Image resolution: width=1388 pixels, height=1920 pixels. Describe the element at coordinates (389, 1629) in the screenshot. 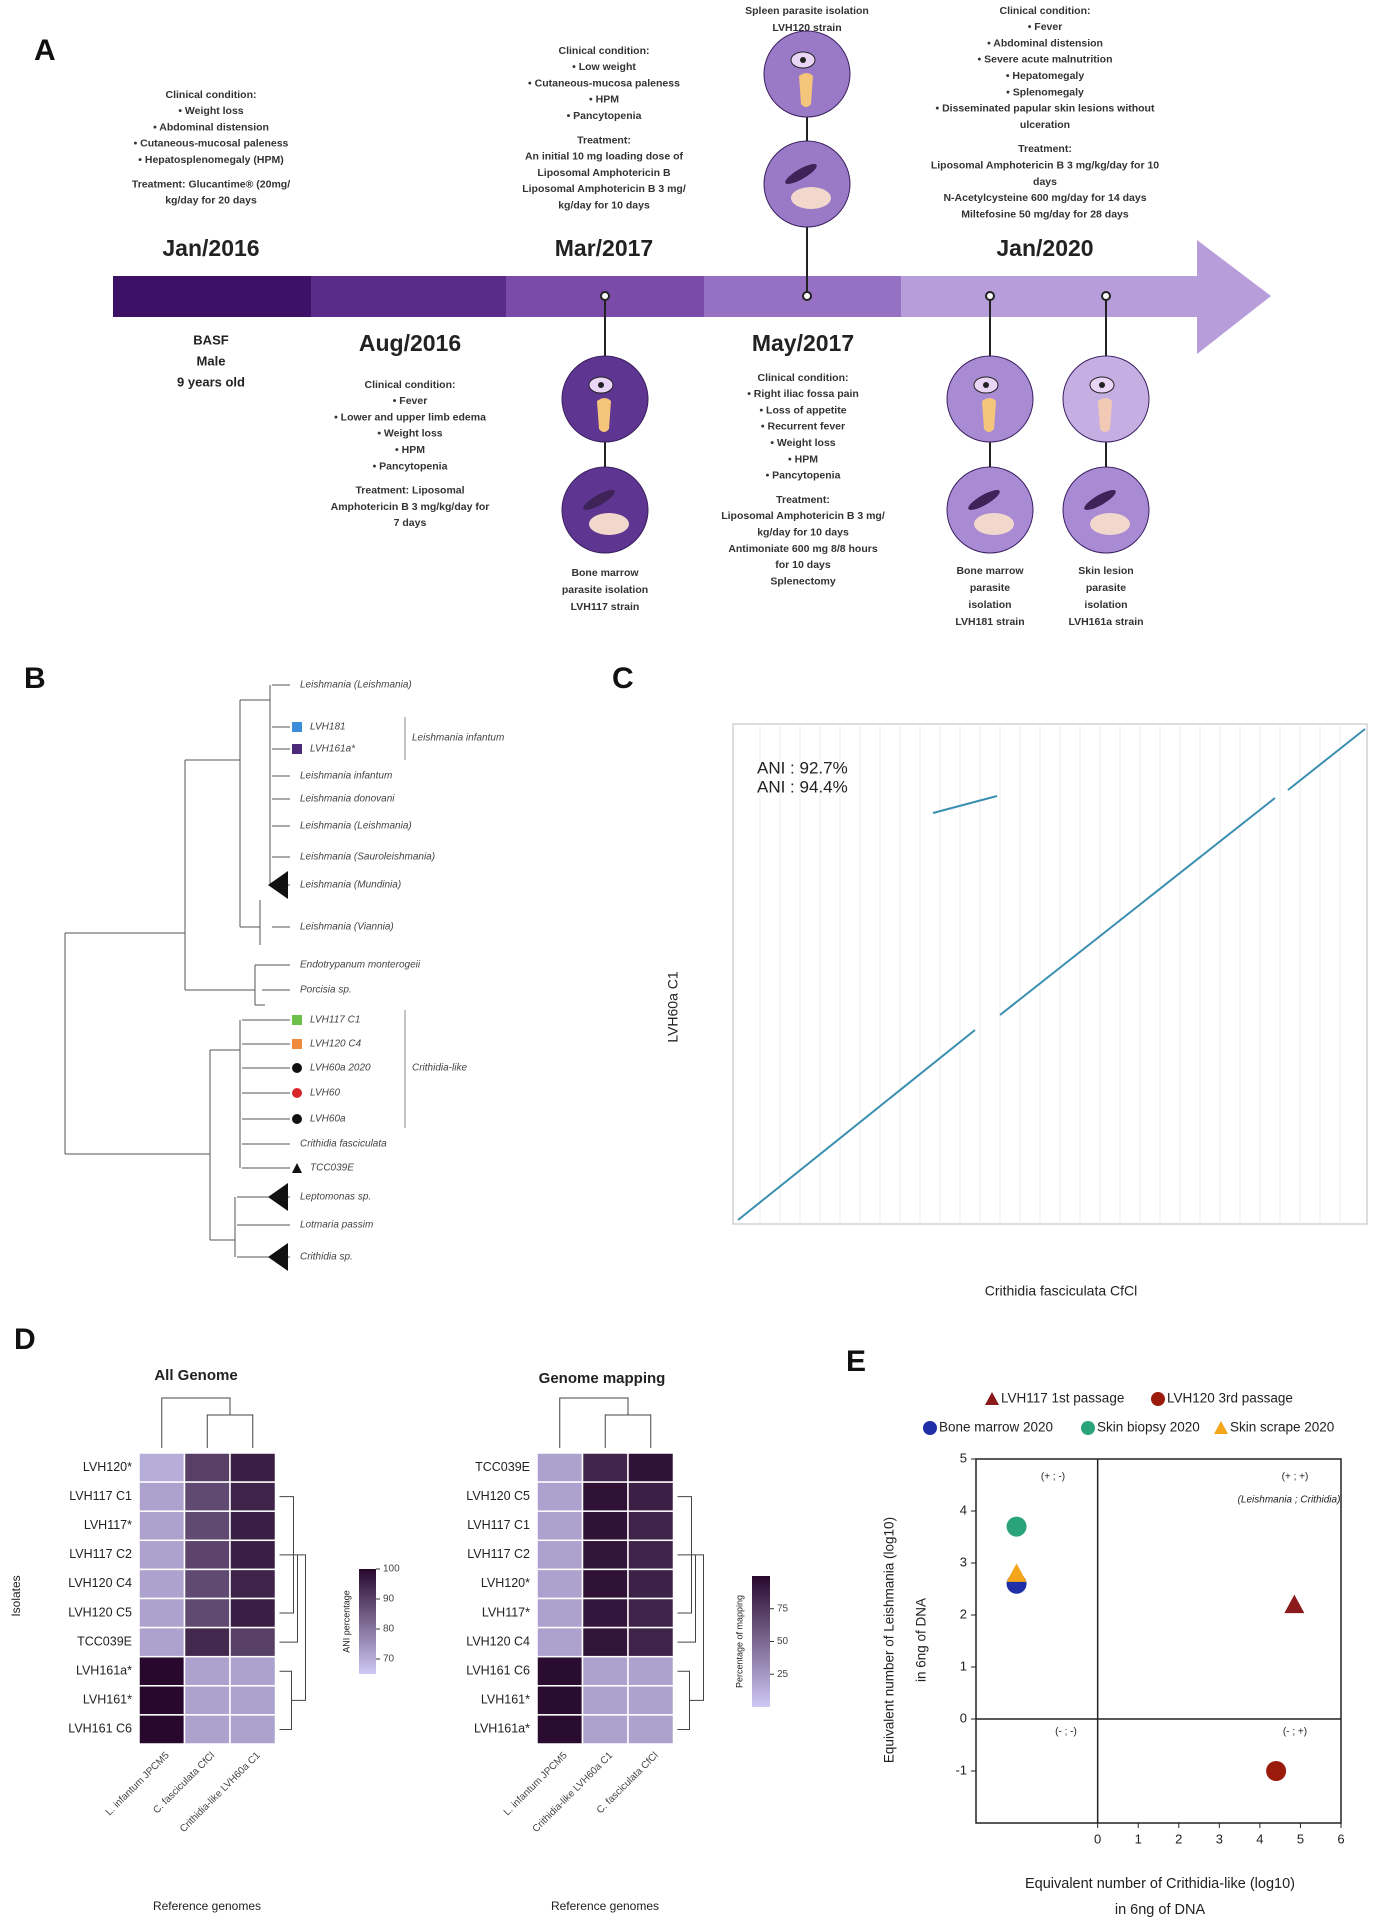

I see `colorbar-tick-label: 80` at that location.